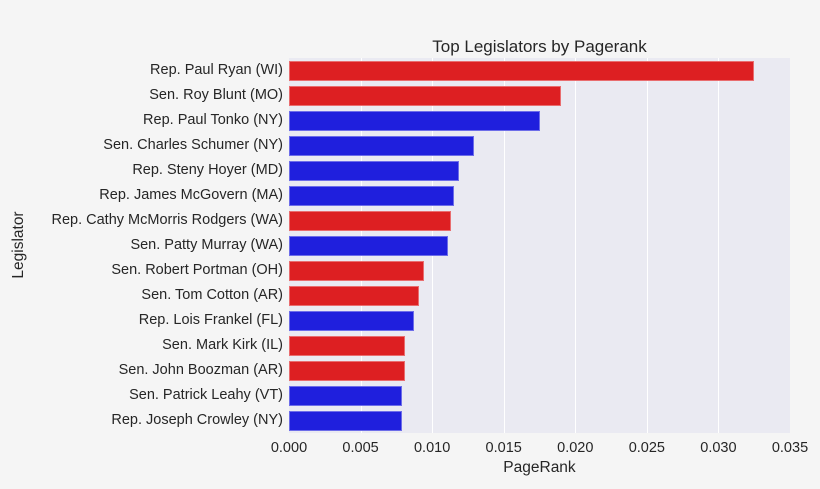  I want to click on x-tick-label: 0.005, so click(360, 448).